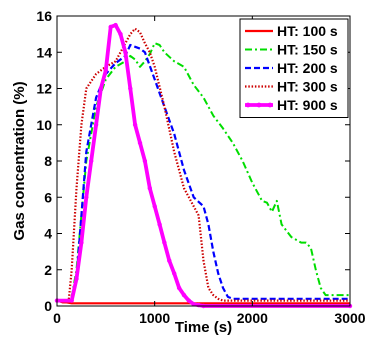 Image resolution: width=371 pixels, height=342 pixels. What do you see at coordinates (57, 318) in the screenshot?
I see `x-tick-label-0: 0` at bounding box center [57, 318].